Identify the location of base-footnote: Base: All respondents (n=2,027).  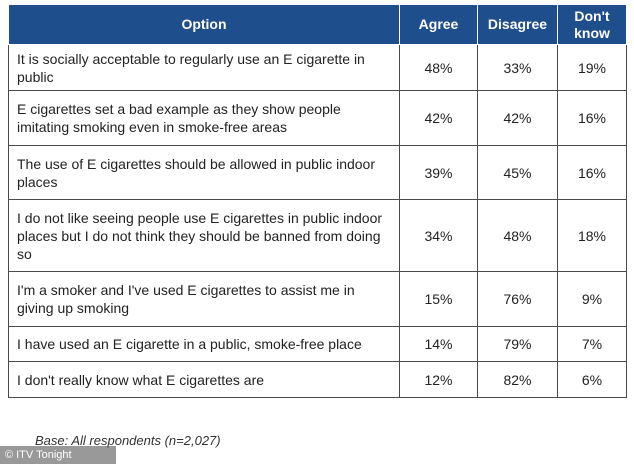
(128, 440).